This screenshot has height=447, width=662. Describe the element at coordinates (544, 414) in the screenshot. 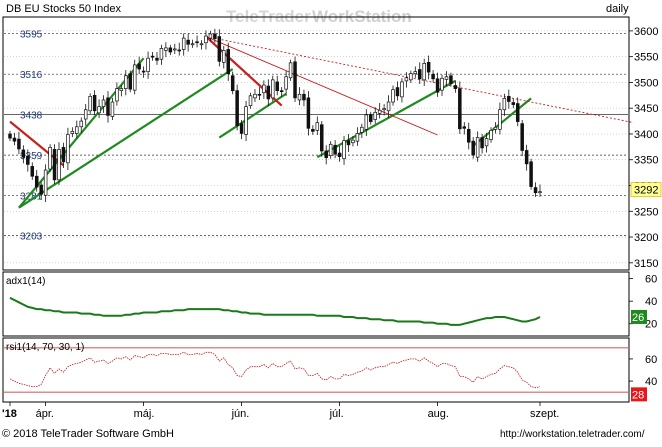

I see `x-axis-label: szept.` at that location.